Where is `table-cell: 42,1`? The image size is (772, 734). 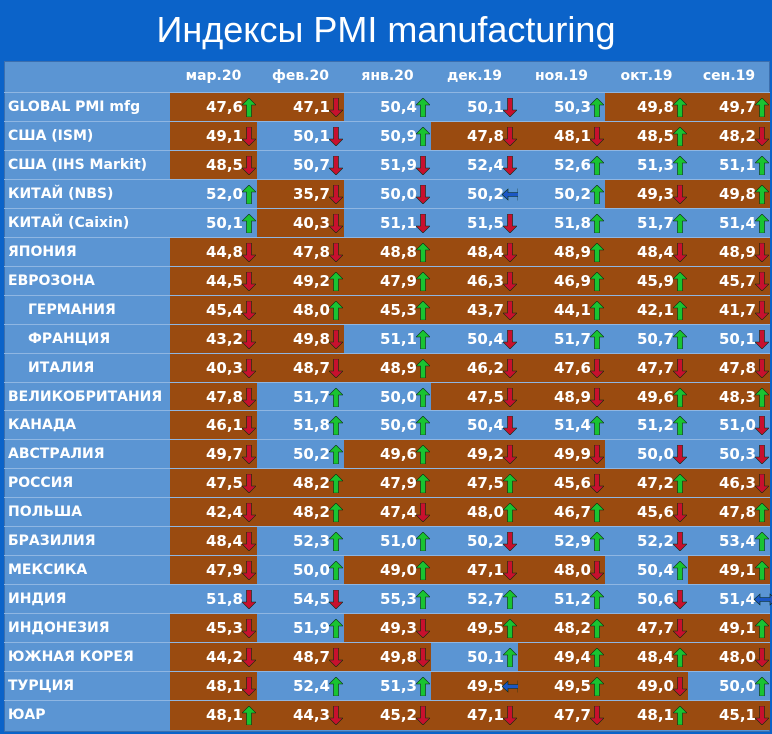 table-cell: 42,1 is located at coordinates (646, 310).